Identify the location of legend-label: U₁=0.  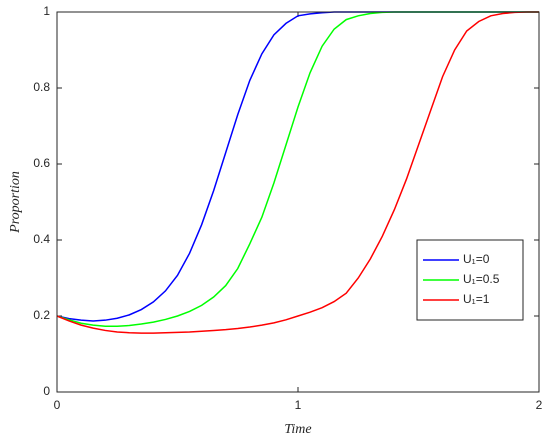
(476, 259).